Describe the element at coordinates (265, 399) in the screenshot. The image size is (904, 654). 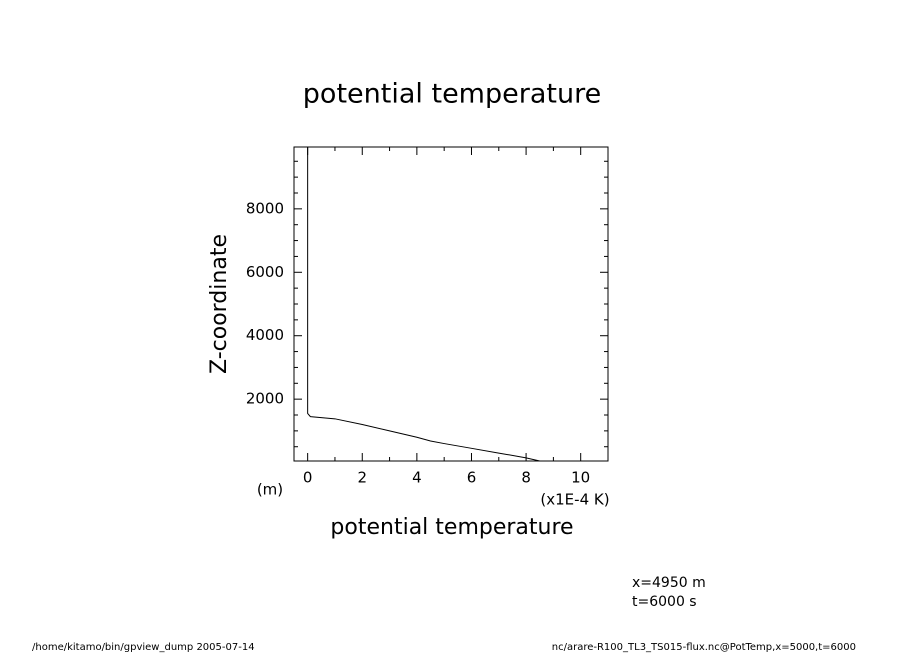
I see `y-tick-label: 2000` at that location.